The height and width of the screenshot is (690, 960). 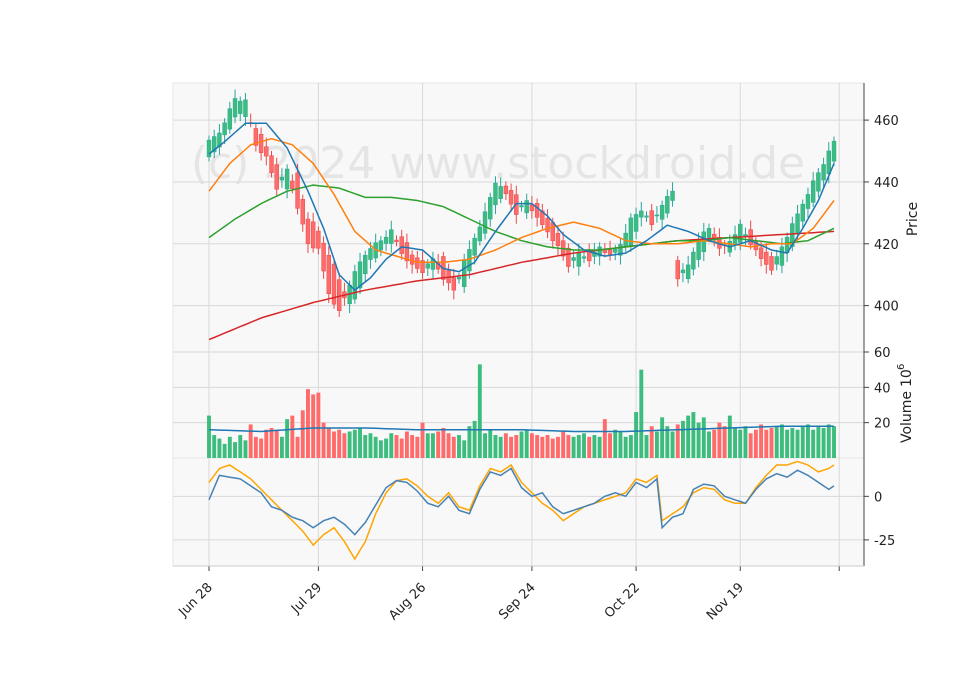 I want to click on x-tick-label: Nov 19, so click(x=725, y=601).